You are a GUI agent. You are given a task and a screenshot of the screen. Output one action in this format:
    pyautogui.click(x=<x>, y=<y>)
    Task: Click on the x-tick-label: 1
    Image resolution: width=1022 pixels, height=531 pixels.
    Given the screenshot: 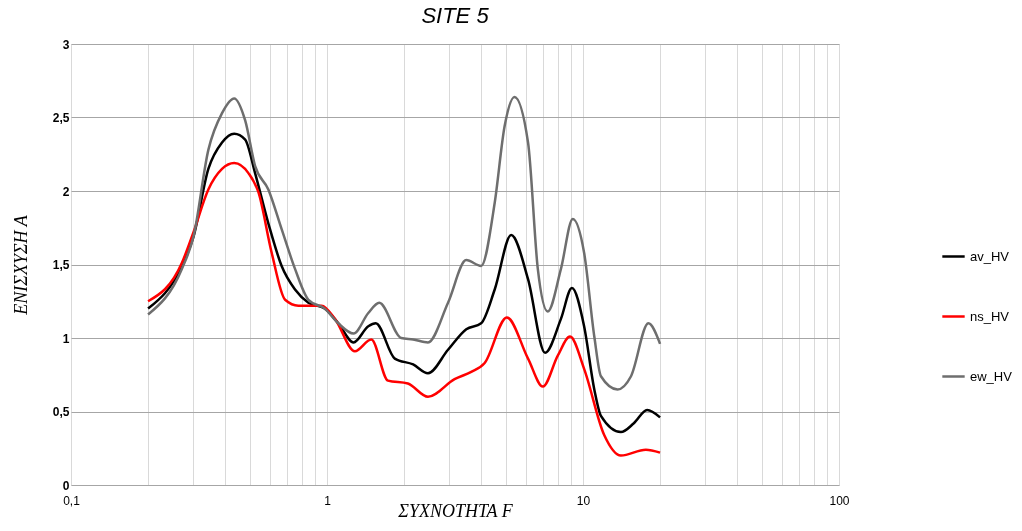 What is the action you would take?
    pyautogui.click(x=328, y=500)
    